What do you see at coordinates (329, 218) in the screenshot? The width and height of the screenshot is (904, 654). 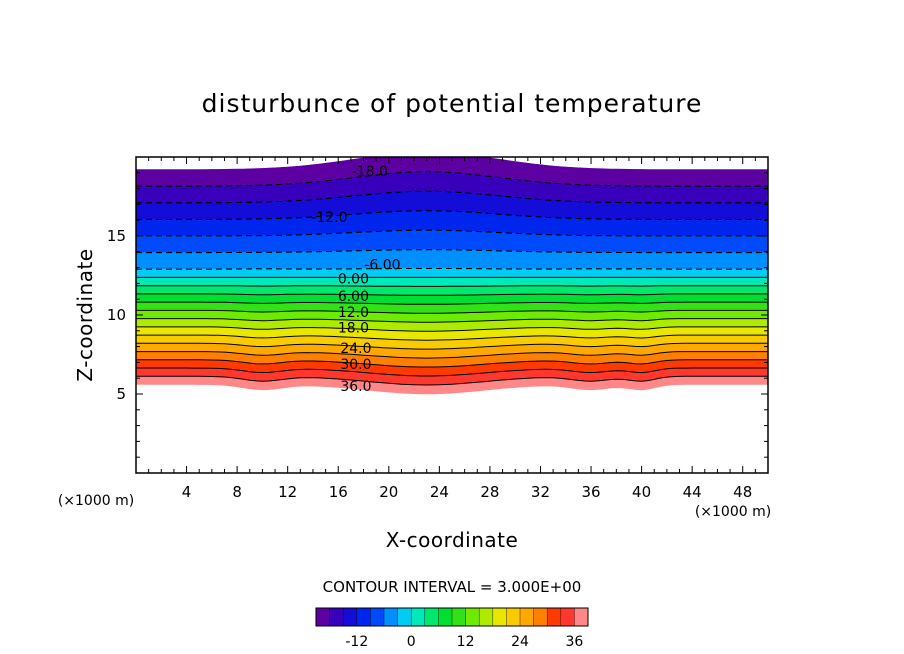 I see `contour-label: -12.0` at bounding box center [329, 218].